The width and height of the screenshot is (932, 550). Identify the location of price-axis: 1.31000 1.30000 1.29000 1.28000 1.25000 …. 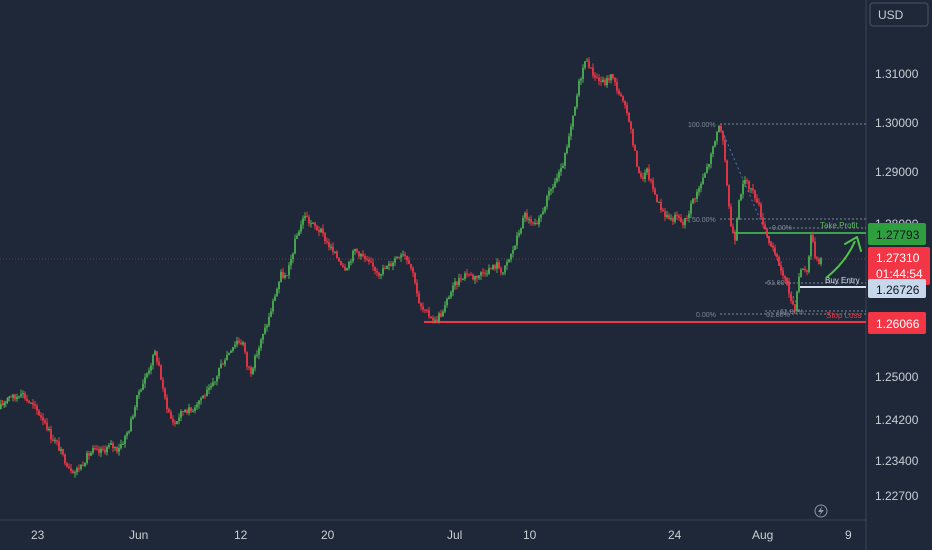
(897, 285).